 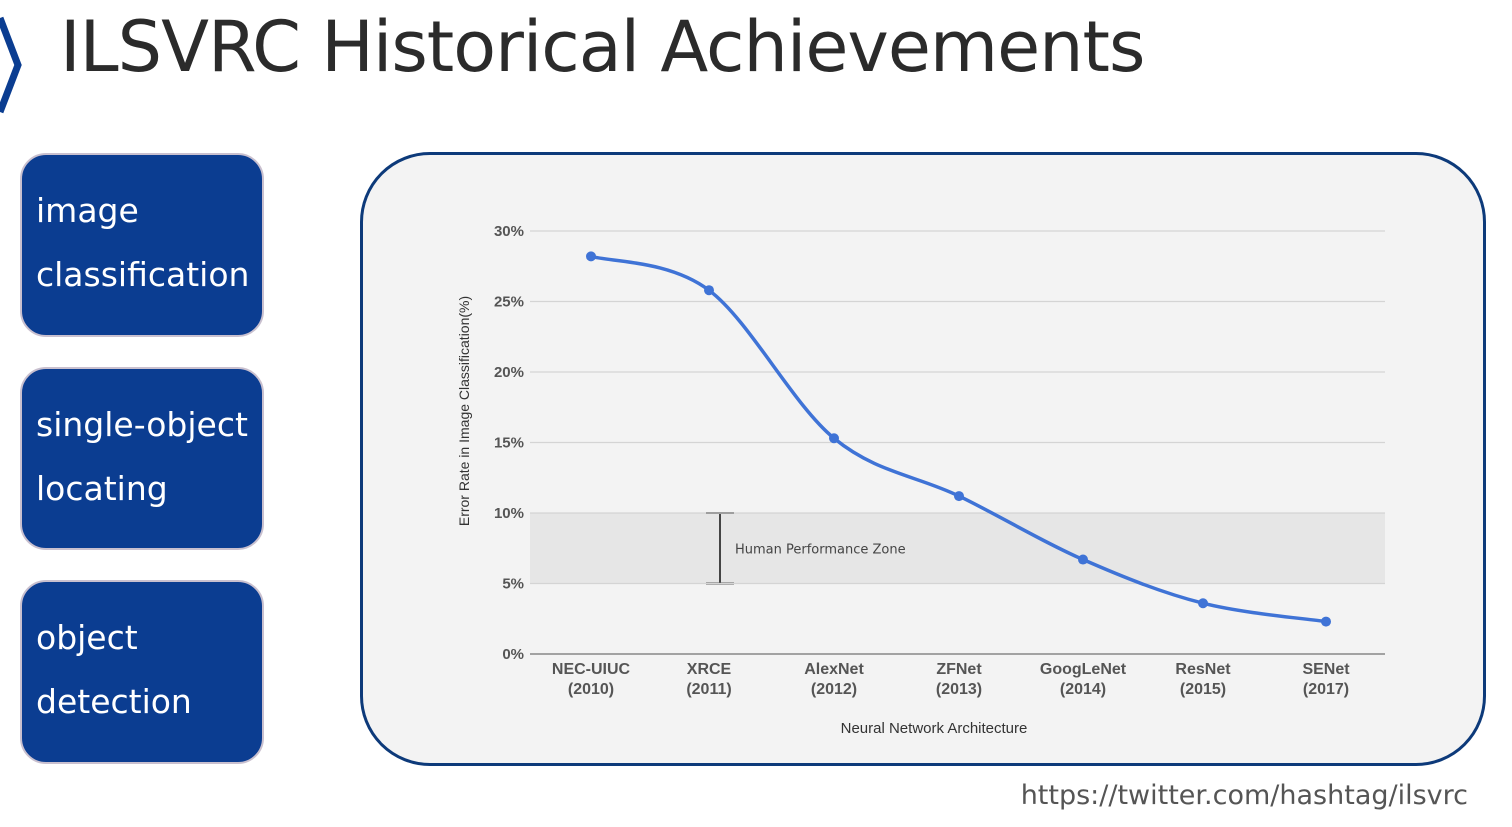 What do you see at coordinates (509, 513) in the screenshot?
I see `y-tick-label: 10%` at bounding box center [509, 513].